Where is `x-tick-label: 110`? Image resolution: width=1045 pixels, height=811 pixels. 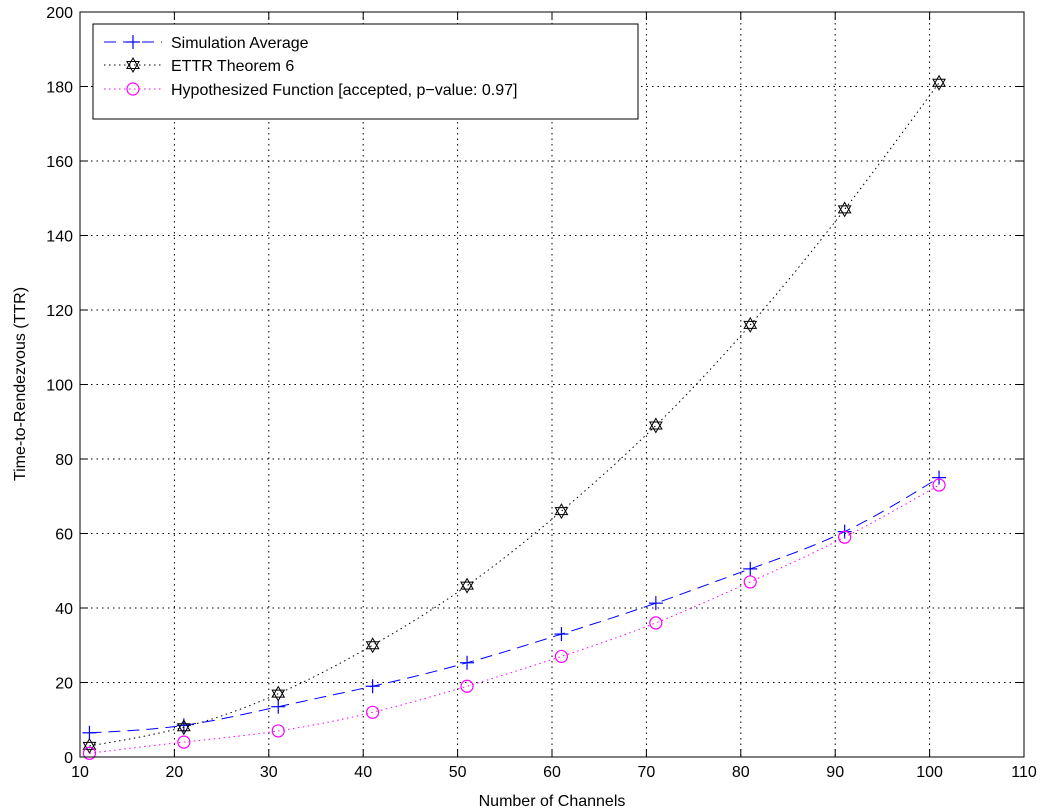
x-tick-label: 110 is located at coordinates (1024, 772).